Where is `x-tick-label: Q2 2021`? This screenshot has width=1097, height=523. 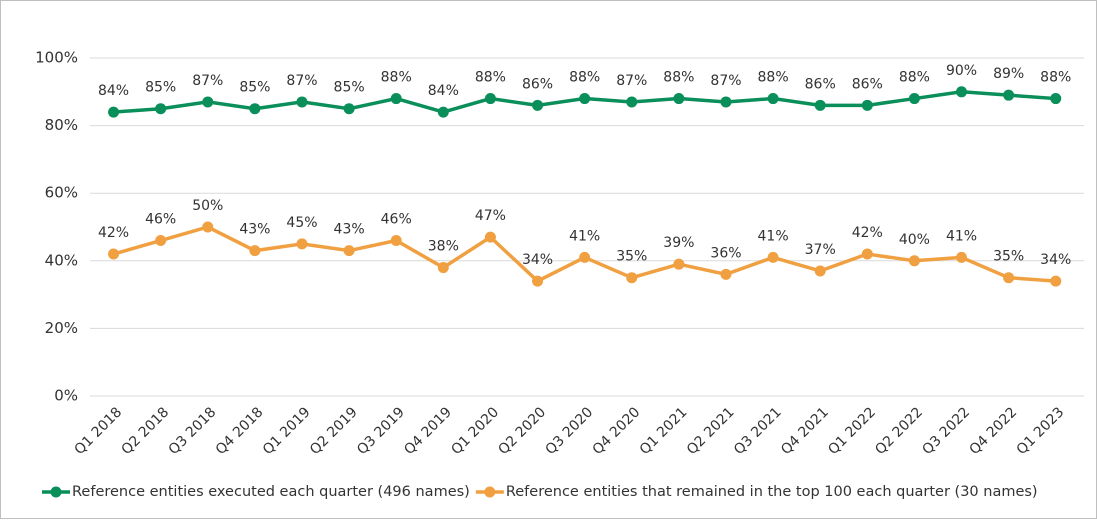
x-tick-label: Q2 2021 is located at coordinates (711, 431).